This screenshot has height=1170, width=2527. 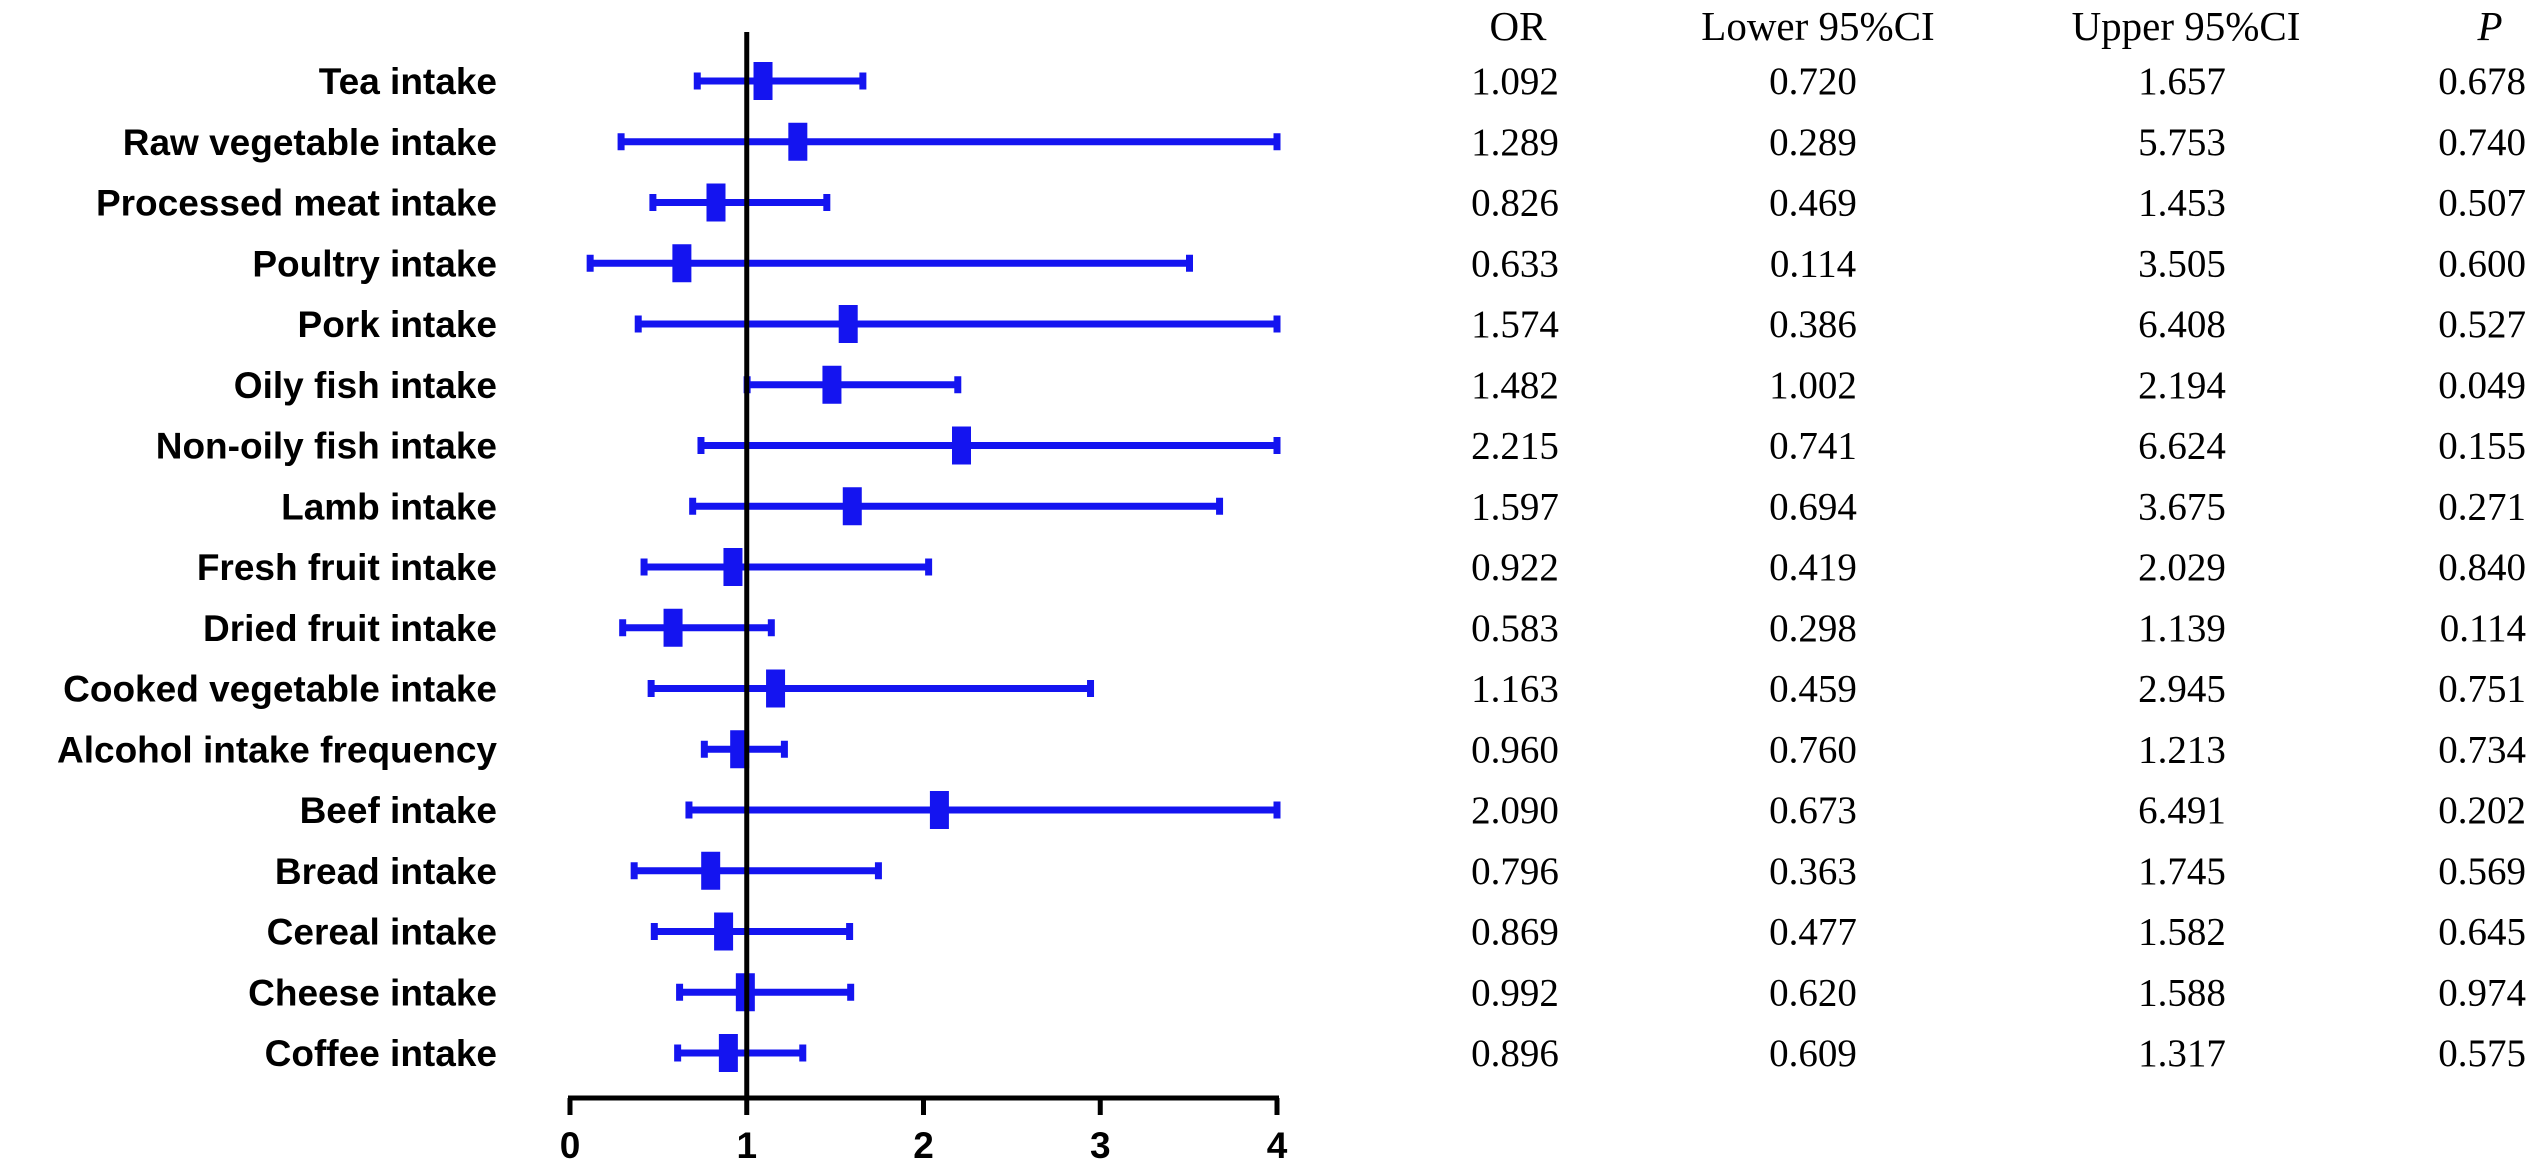 What do you see at coordinates (372, 992) in the screenshot?
I see `row-label: Cheese intake` at bounding box center [372, 992].